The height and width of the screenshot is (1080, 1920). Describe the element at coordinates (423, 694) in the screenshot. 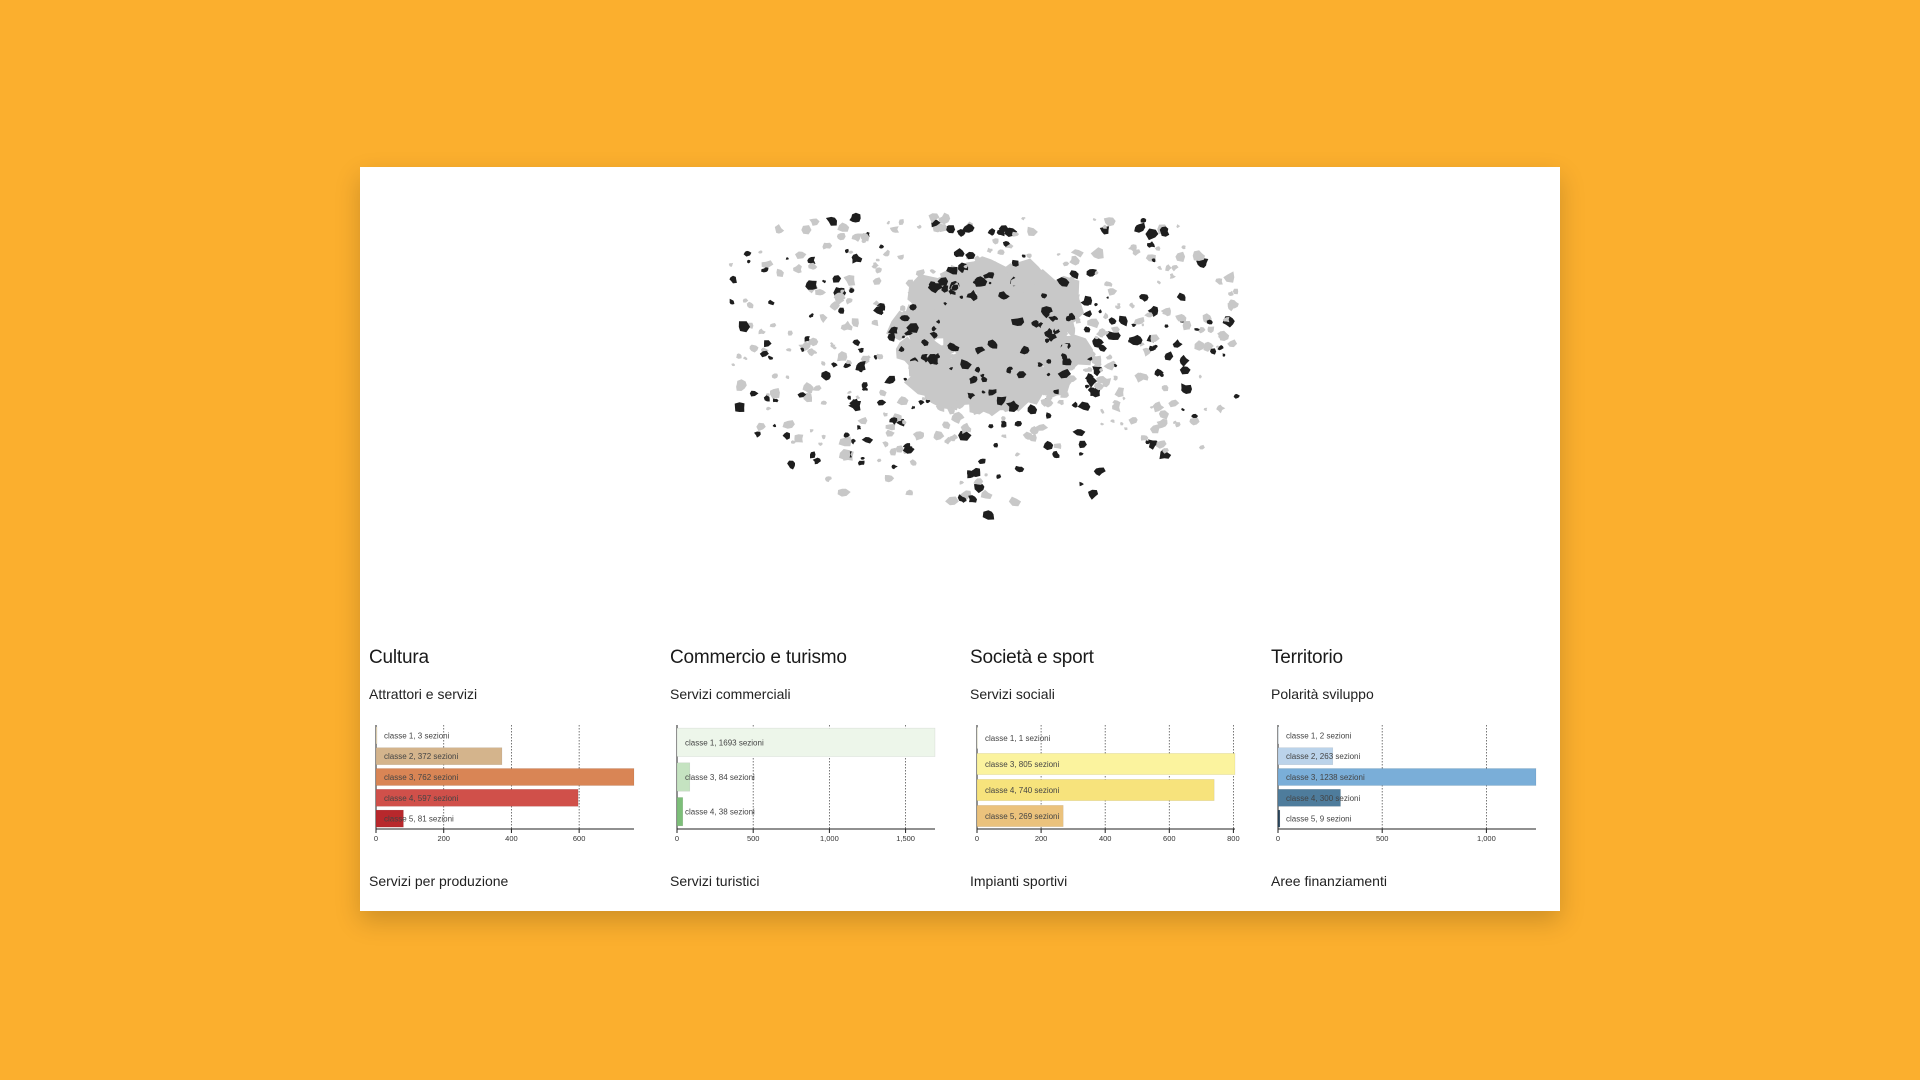

I see `tab-attrattori-e-servizi: Attrattori e servizi` at that location.